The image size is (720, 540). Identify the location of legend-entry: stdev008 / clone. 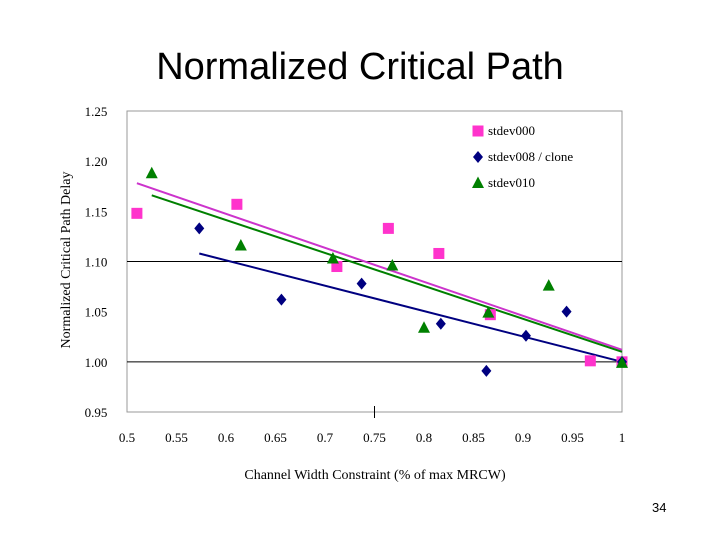
(530, 156).